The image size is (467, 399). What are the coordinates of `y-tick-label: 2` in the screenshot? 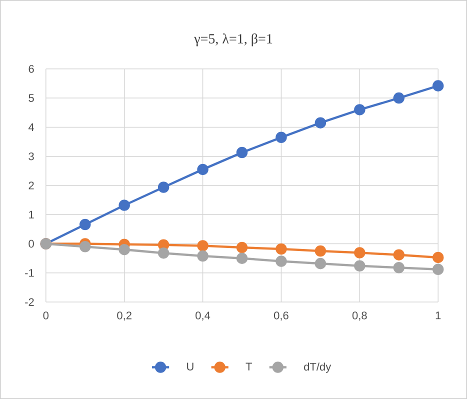 It's located at (31, 186).